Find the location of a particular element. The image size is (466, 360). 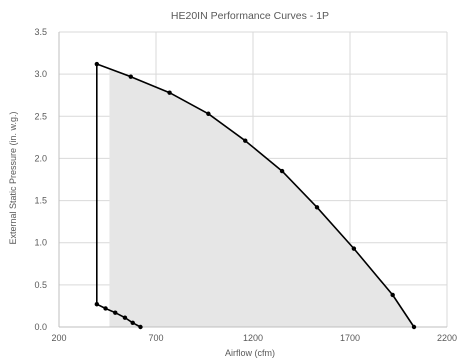

y-tick-label: 2.5 is located at coordinates (40, 116).